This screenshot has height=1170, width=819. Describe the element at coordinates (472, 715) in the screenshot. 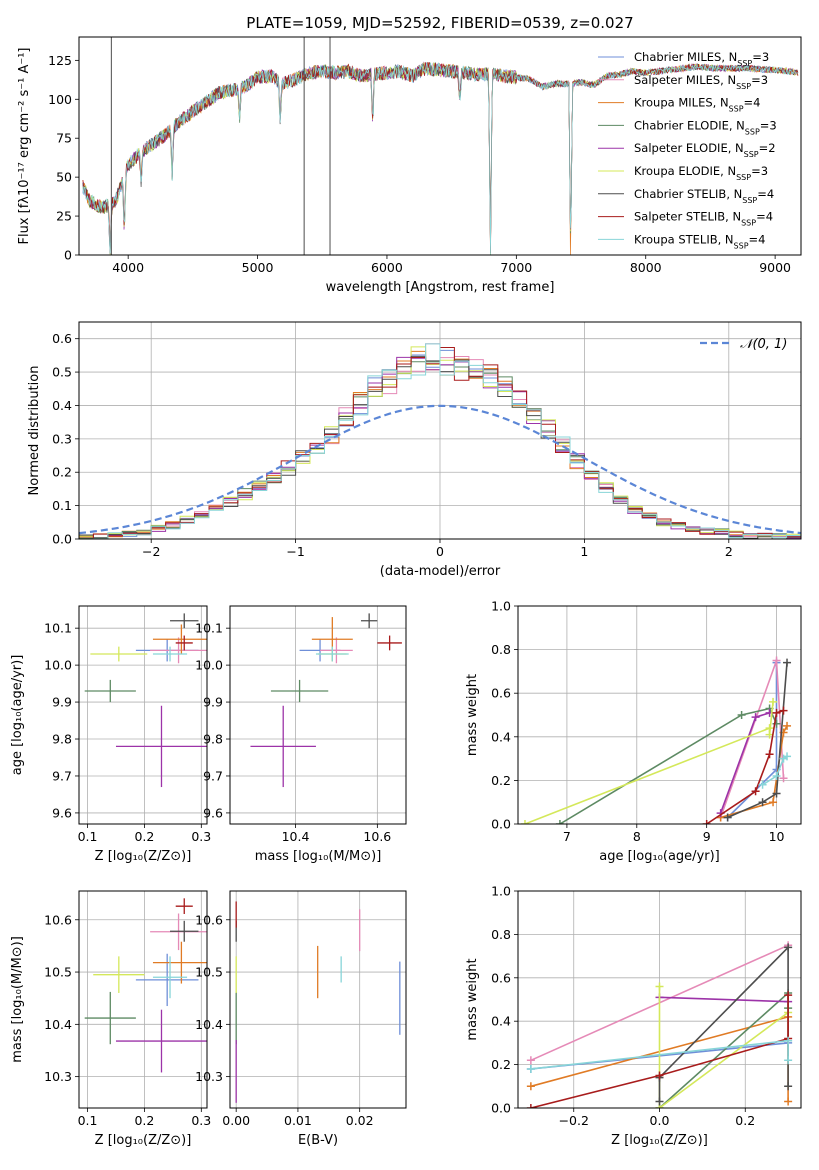

I see `y-axis-label: mass weight` at that location.